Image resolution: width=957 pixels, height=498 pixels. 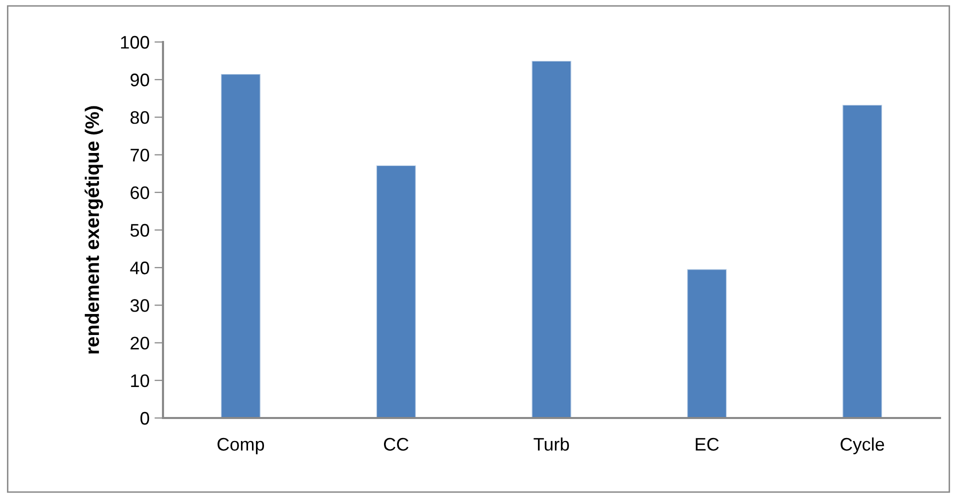 What do you see at coordinates (140, 268) in the screenshot?
I see `y-tick-label: 40` at bounding box center [140, 268].